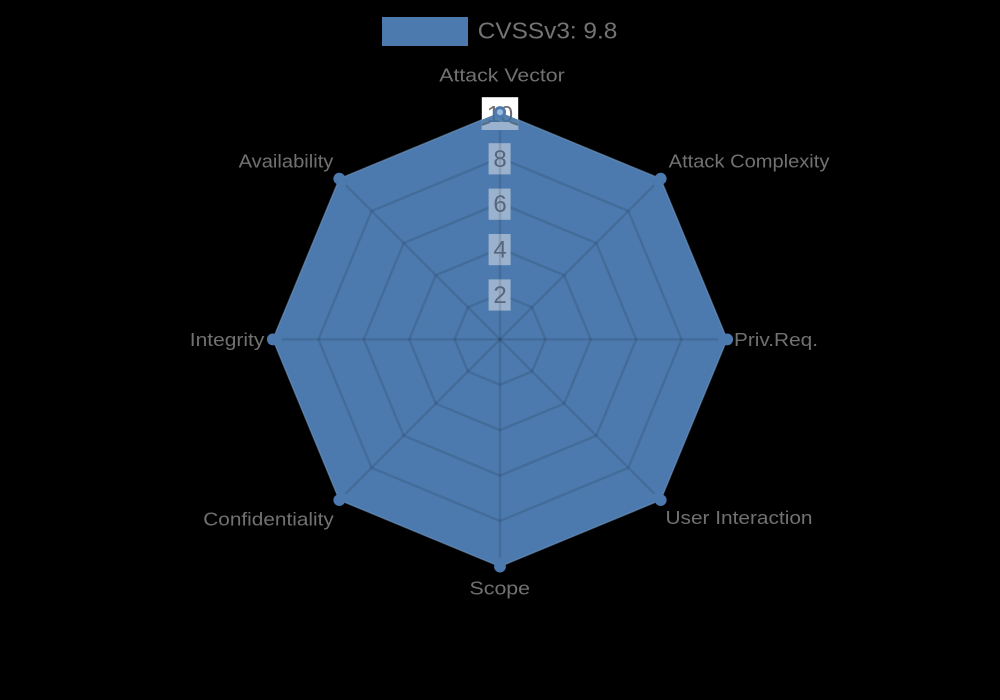 The image size is (1000, 700). I want to click on svg-text: 4, so click(499, 250).